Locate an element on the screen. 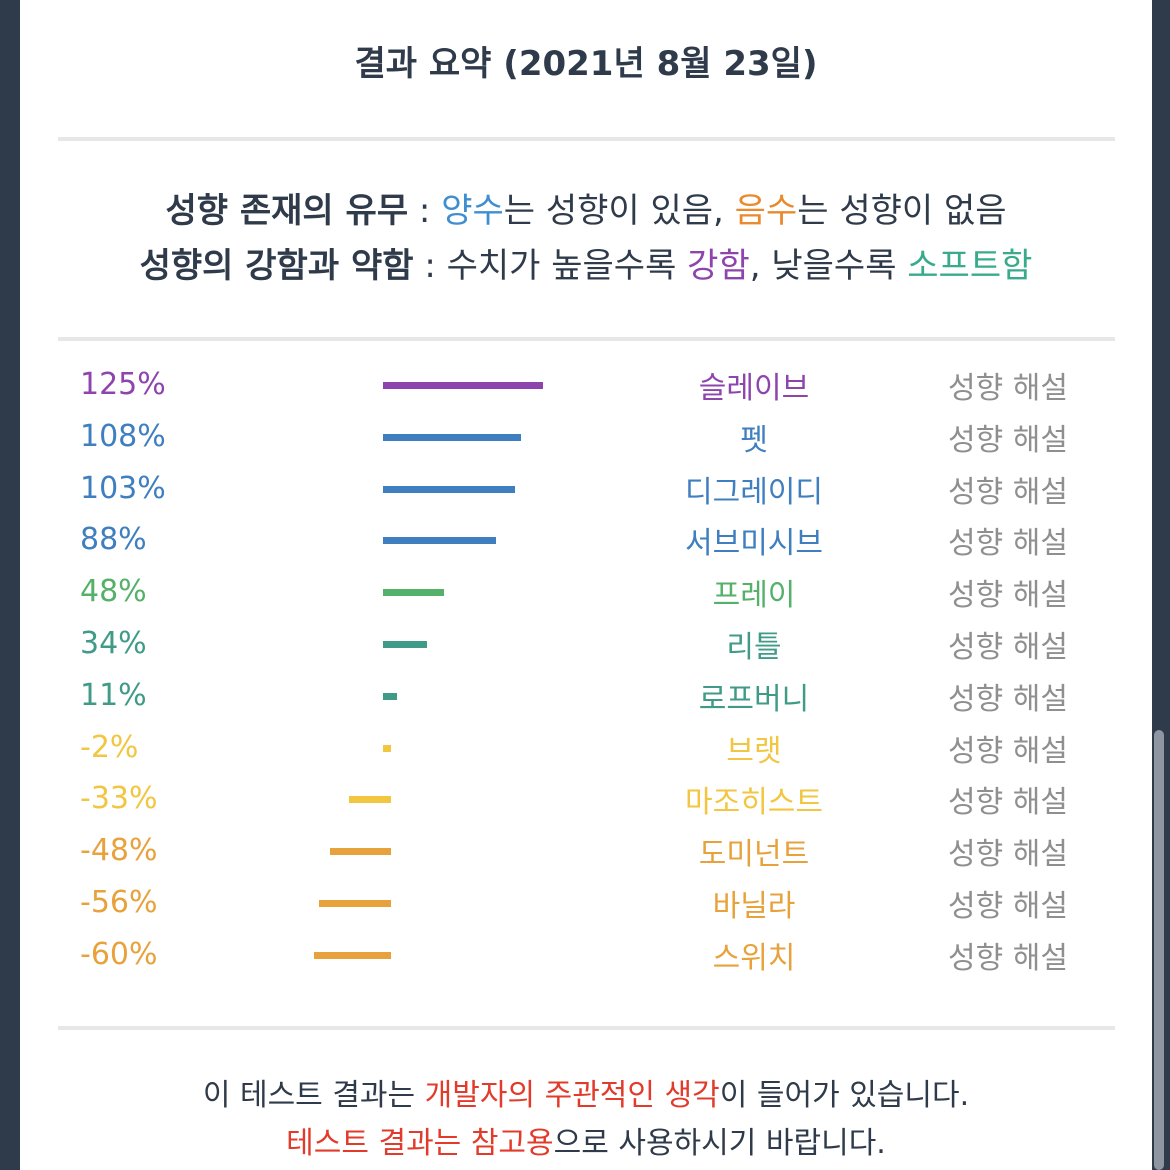  trait-percent: -60% is located at coordinates (119, 954).